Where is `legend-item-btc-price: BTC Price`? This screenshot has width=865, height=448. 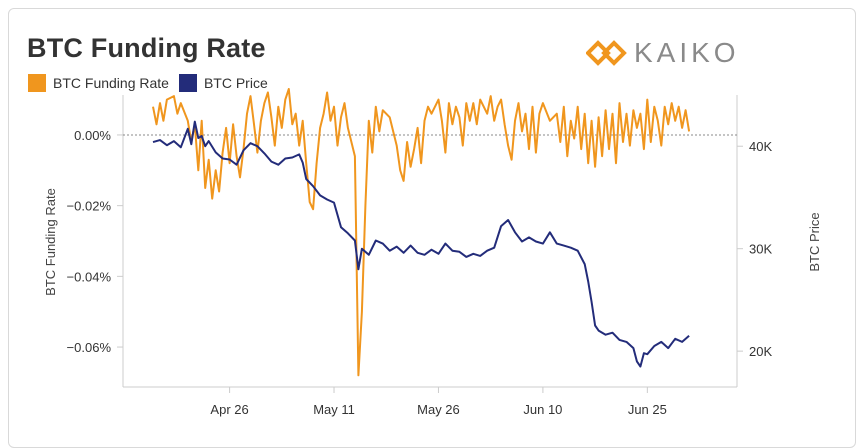
legend-item-btc-price: BTC Price is located at coordinates (223, 83).